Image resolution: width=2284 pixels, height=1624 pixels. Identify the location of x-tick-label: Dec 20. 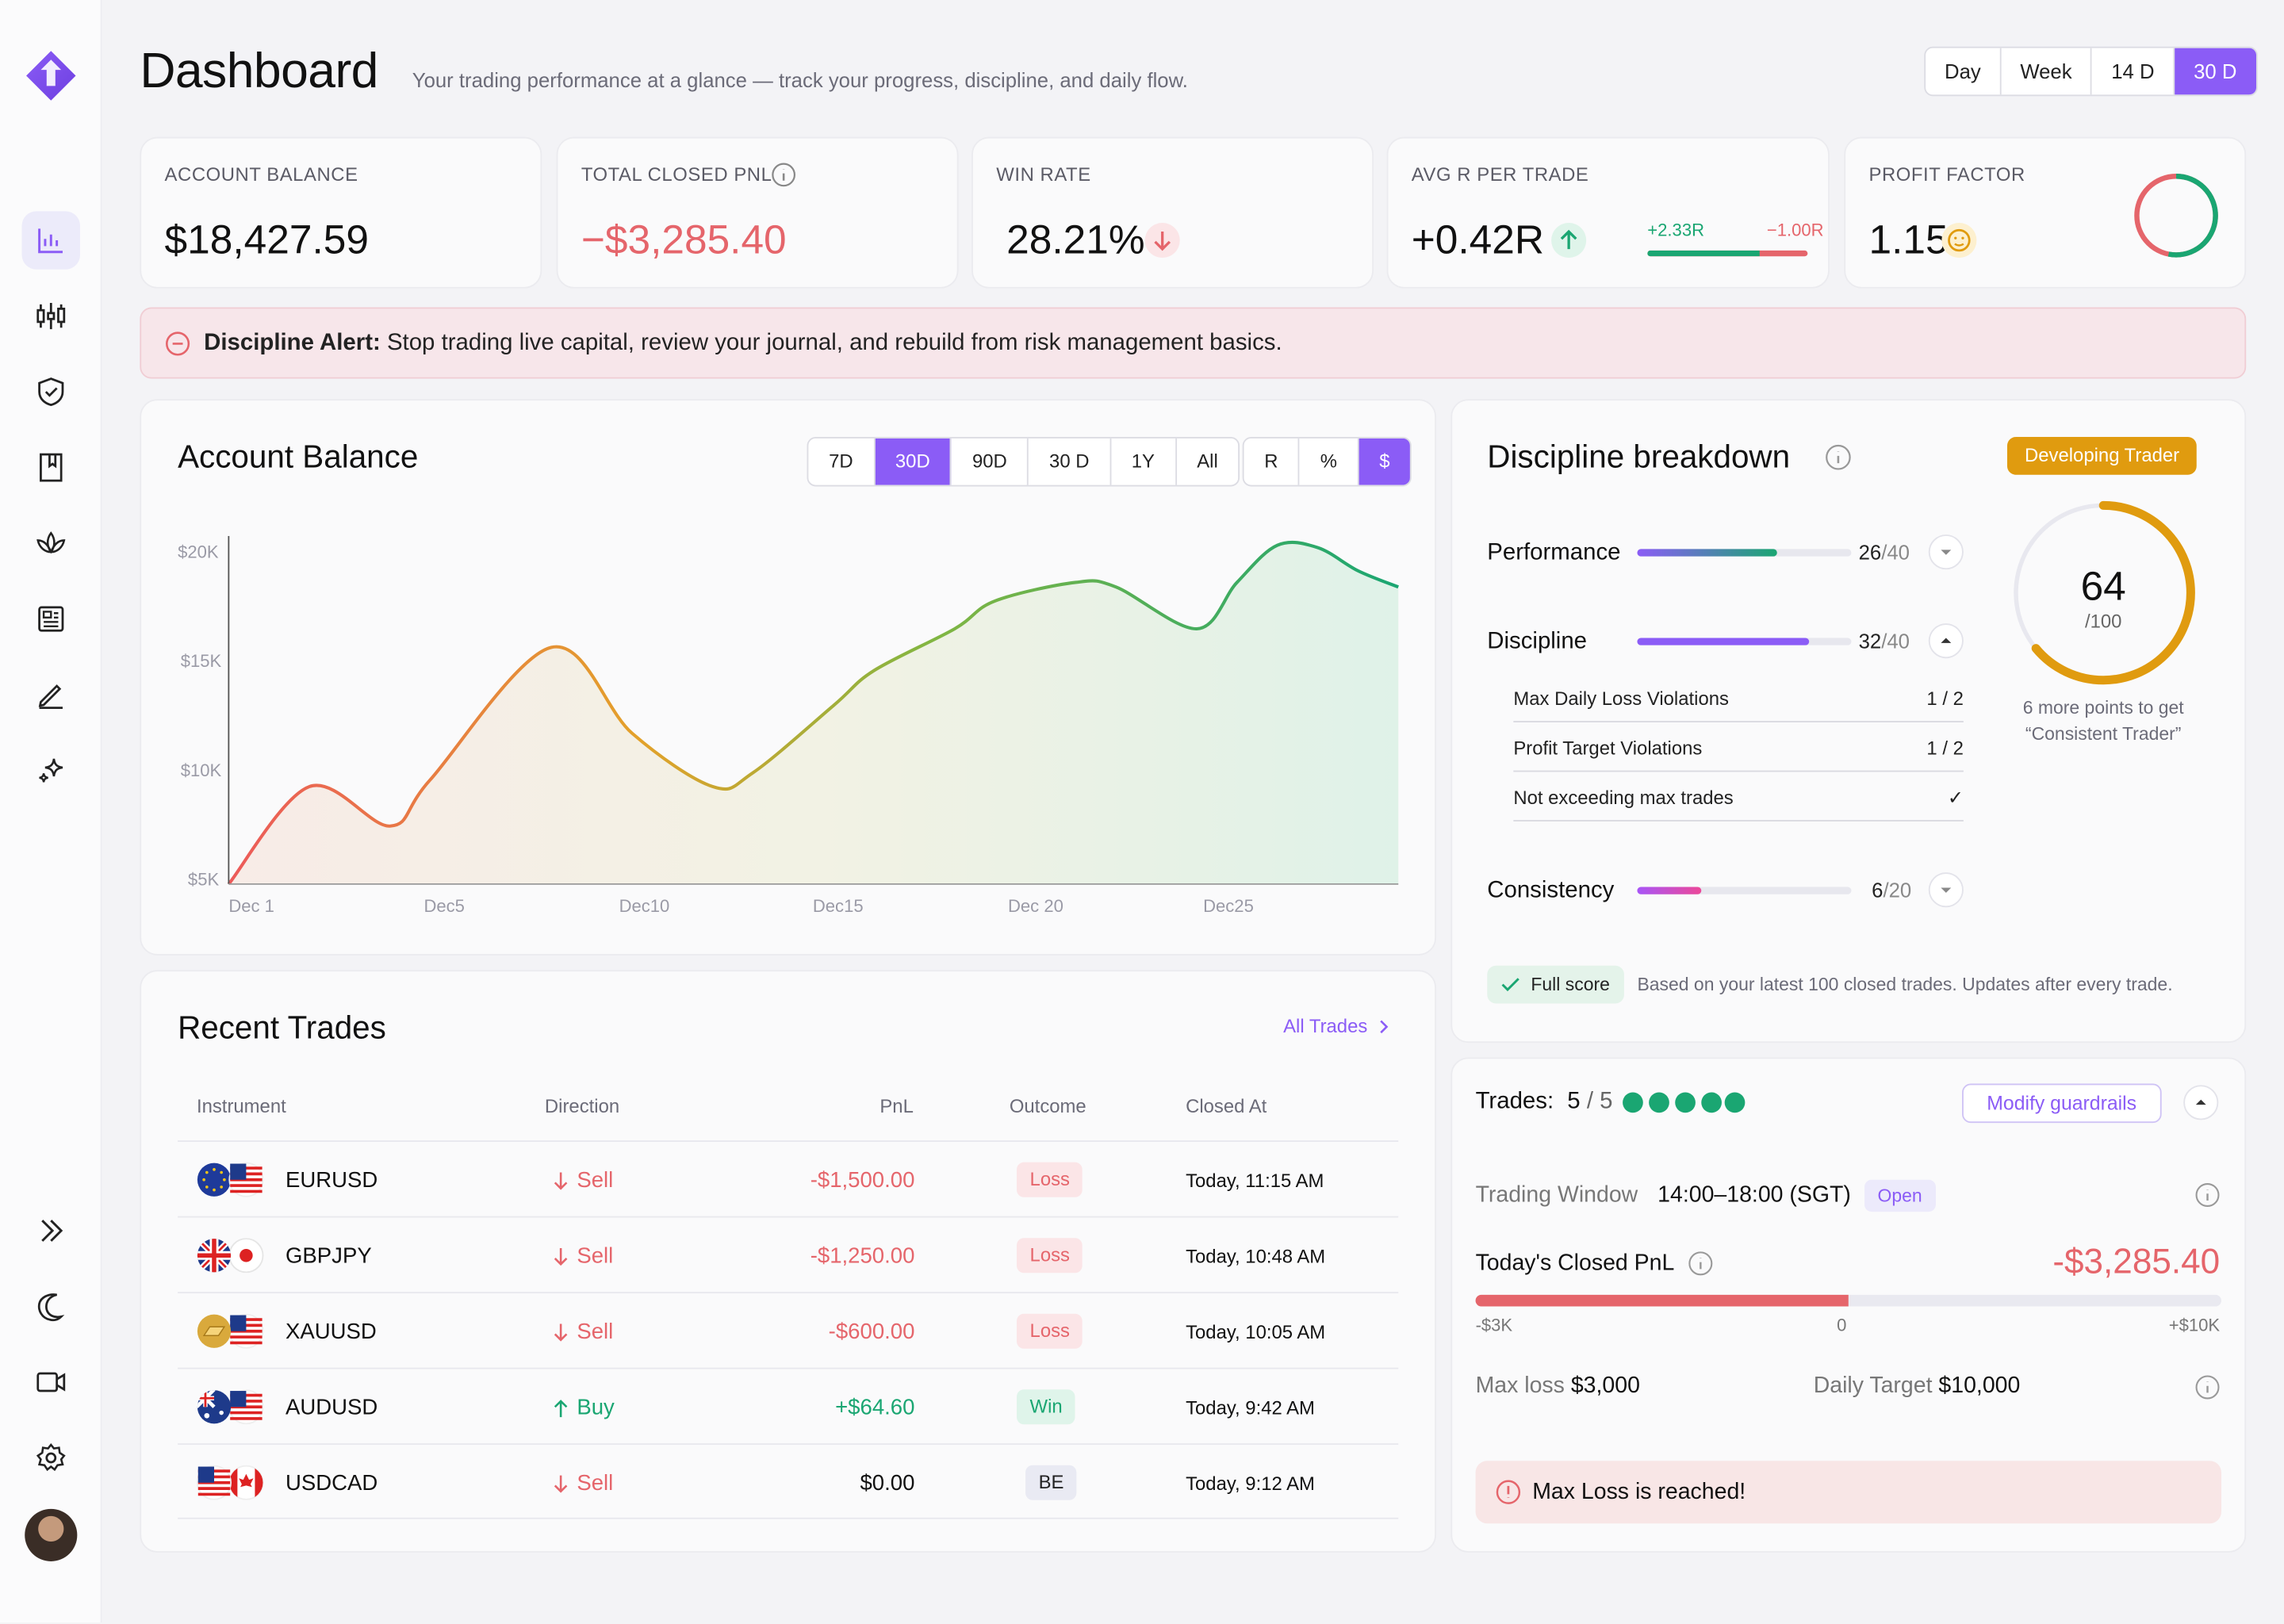
(1035, 906).